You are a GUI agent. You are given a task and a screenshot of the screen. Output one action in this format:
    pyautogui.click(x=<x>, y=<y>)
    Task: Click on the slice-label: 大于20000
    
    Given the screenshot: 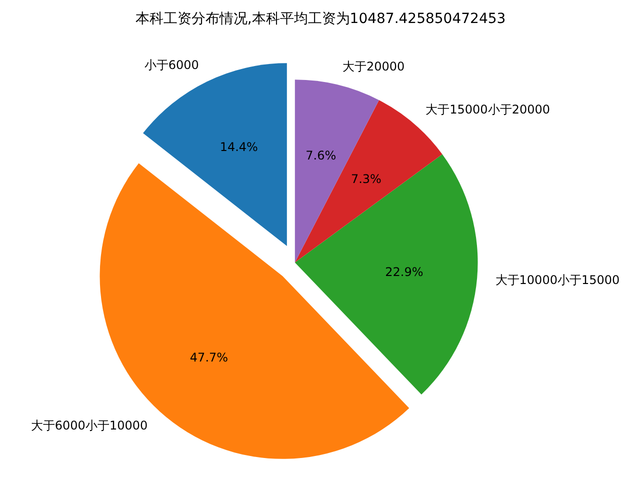 What is the action you would take?
    pyautogui.click(x=373, y=67)
    